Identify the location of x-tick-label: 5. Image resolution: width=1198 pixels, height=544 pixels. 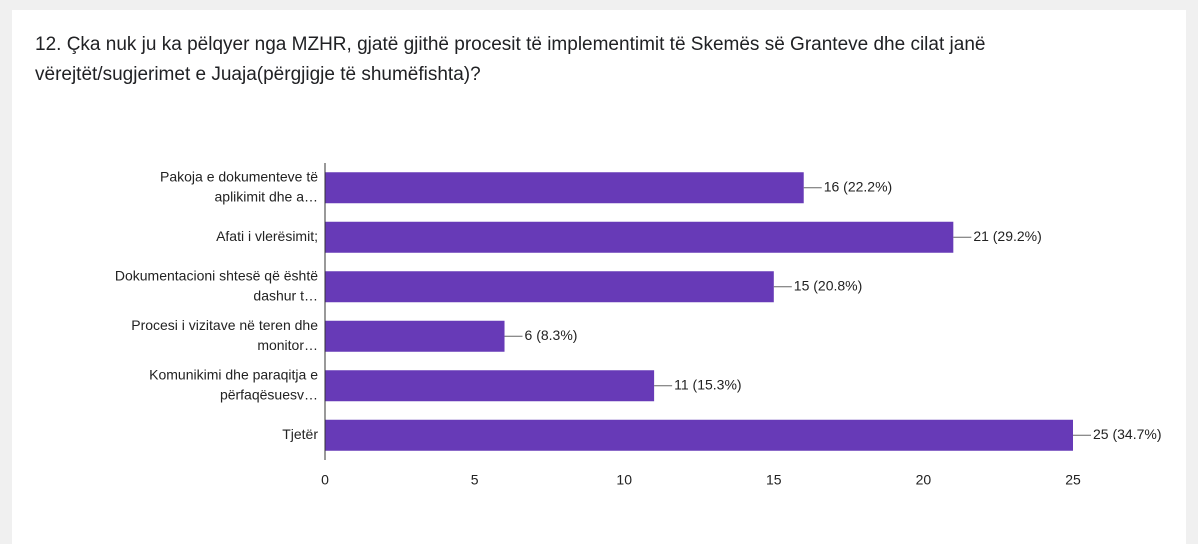
(475, 480).